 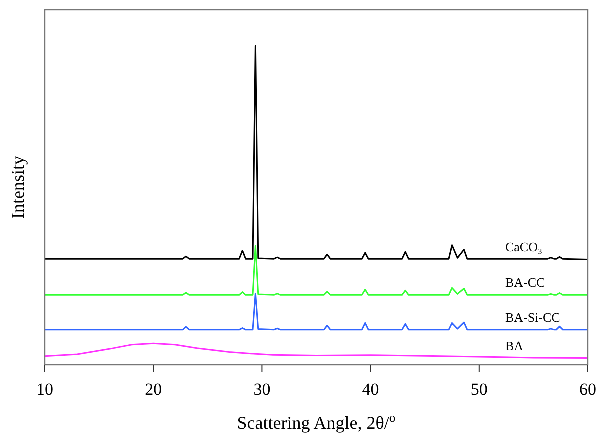 What do you see at coordinates (525, 282) in the screenshot?
I see `series-label: BA-CC` at bounding box center [525, 282].